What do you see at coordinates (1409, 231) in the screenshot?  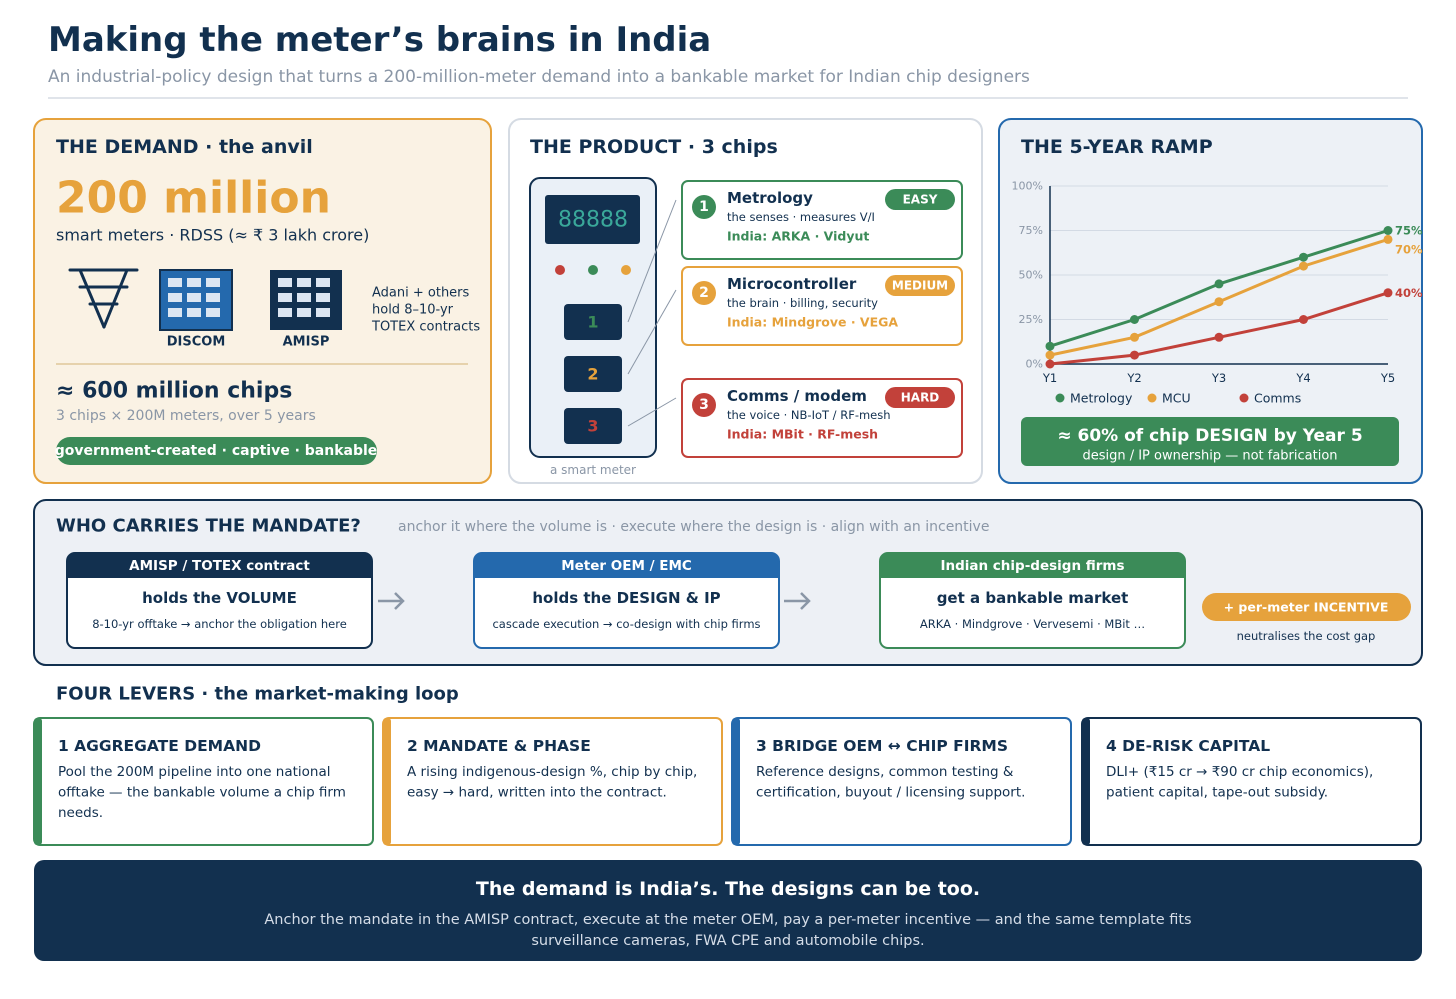 I see `value-label: 75%` at bounding box center [1409, 231].